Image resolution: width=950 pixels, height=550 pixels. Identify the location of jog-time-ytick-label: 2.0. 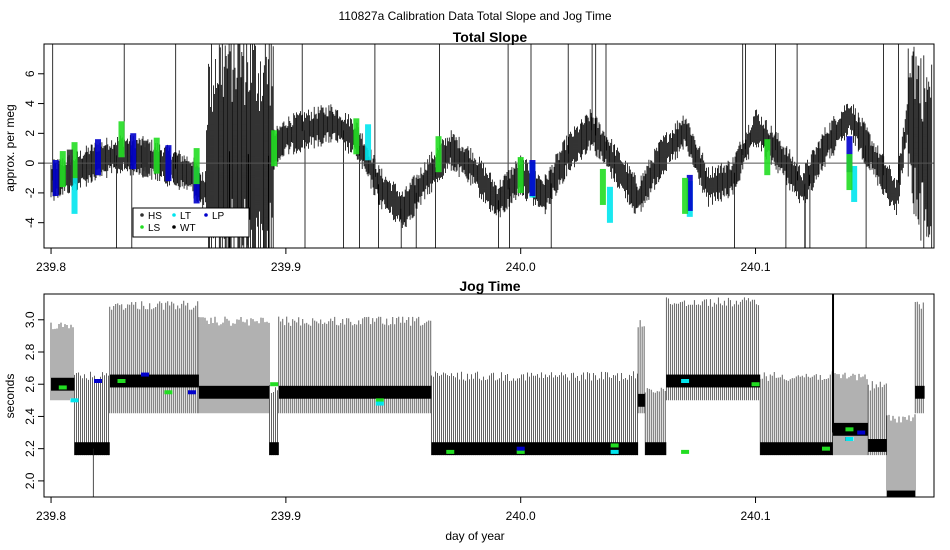
(30, 480).